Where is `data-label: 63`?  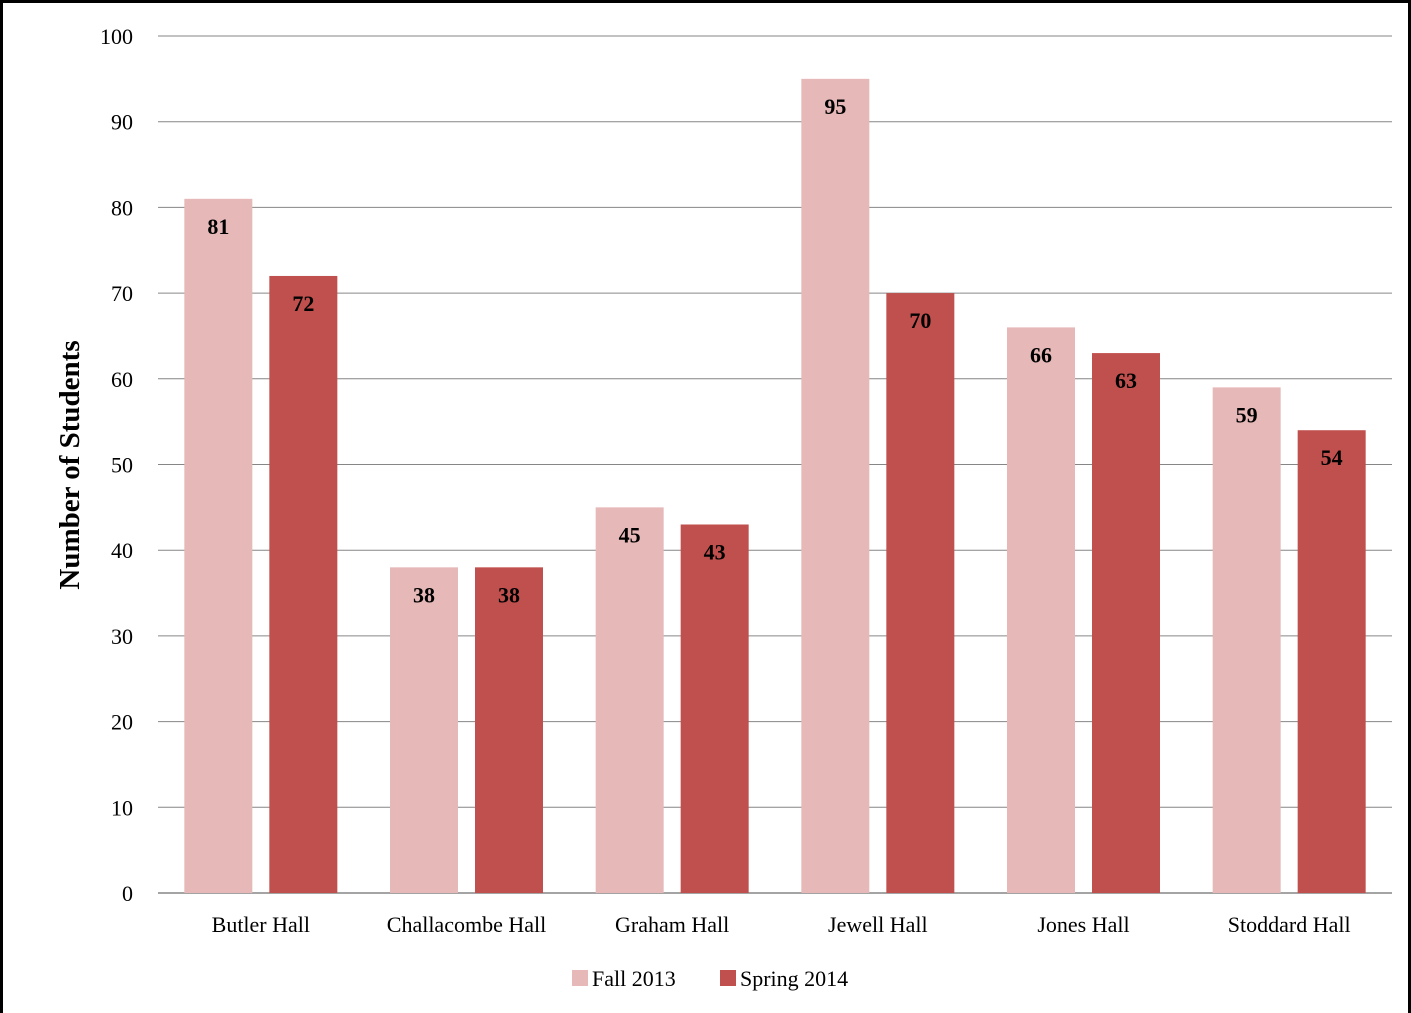
data-label: 63 is located at coordinates (1126, 380).